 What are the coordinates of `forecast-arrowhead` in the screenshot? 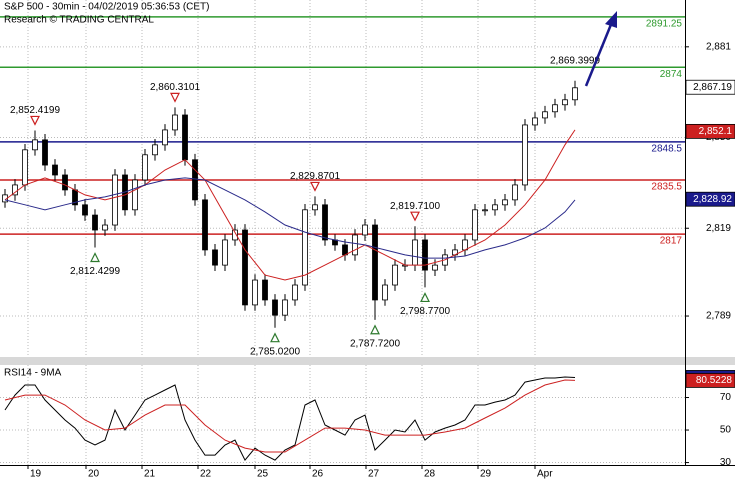 It's located at (611, 19).